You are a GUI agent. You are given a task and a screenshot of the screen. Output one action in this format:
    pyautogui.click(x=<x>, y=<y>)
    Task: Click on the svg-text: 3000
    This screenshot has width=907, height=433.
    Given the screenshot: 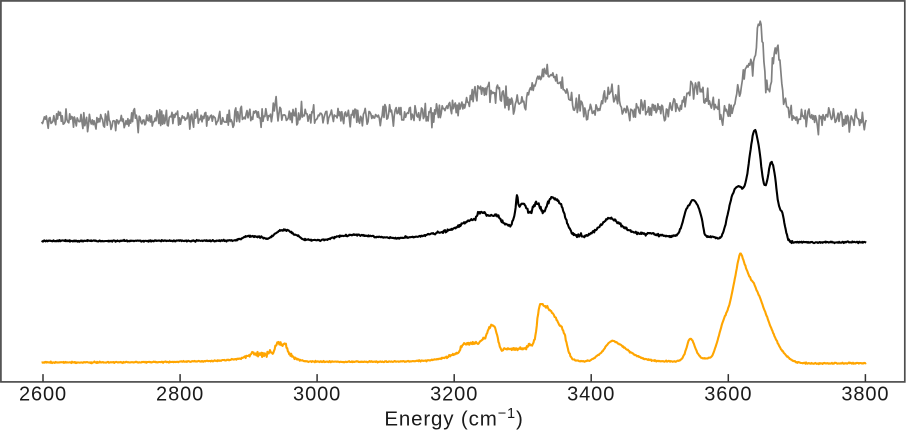 What is the action you would take?
    pyautogui.click(x=317, y=395)
    